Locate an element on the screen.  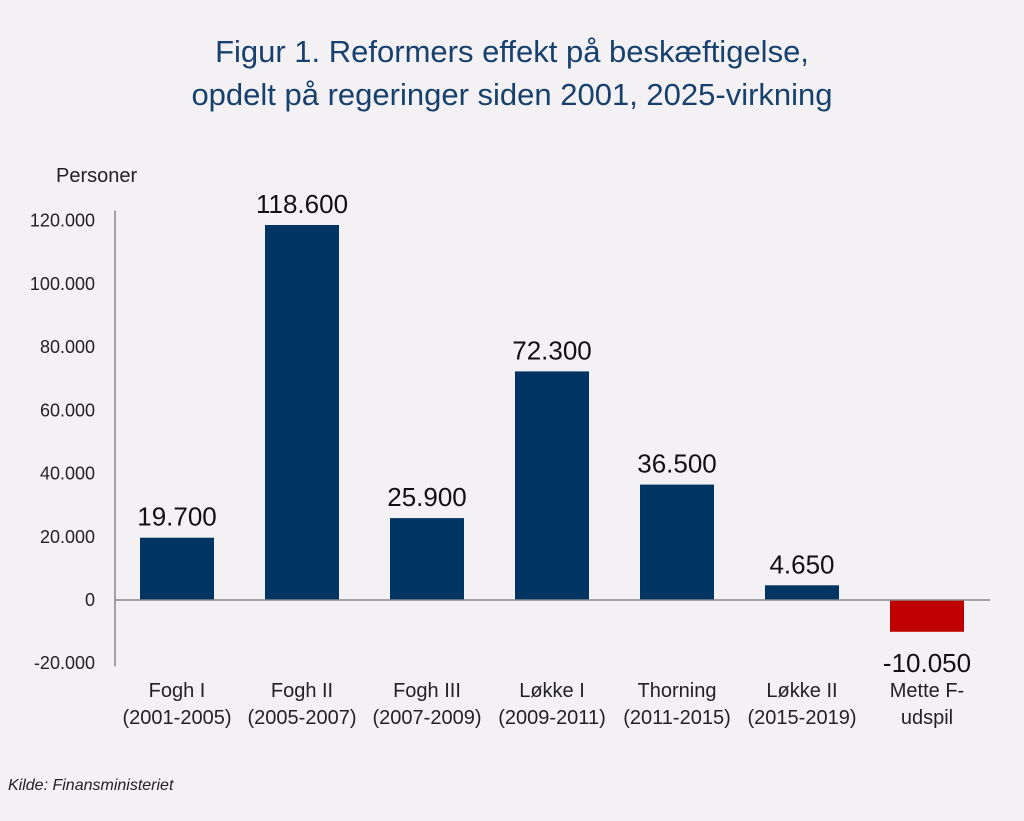
category-label: (2015-2019) is located at coordinates (802, 718).